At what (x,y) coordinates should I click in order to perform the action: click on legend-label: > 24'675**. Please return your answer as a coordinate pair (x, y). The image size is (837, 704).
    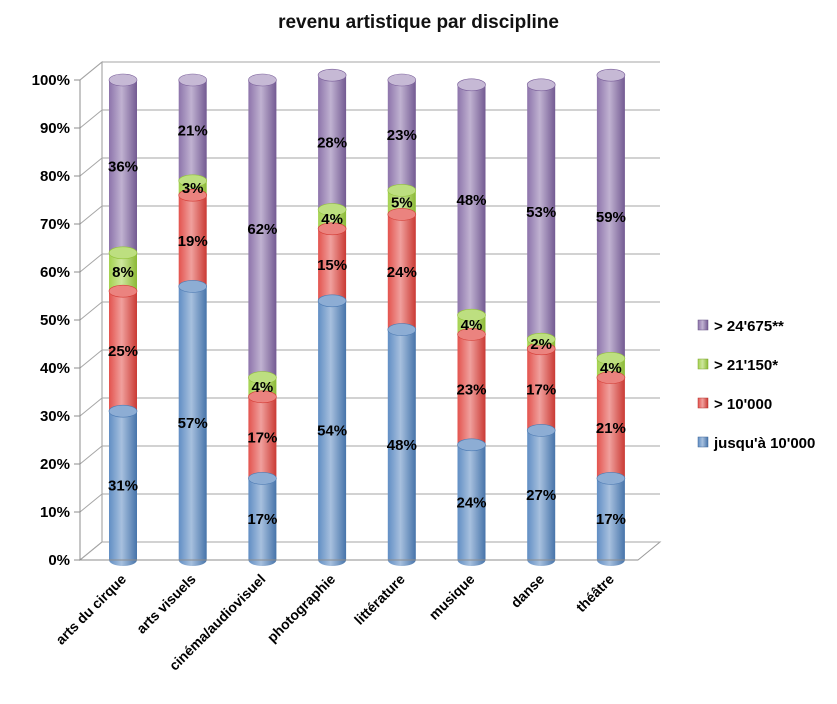
    Looking at the image, I should click on (749, 326).